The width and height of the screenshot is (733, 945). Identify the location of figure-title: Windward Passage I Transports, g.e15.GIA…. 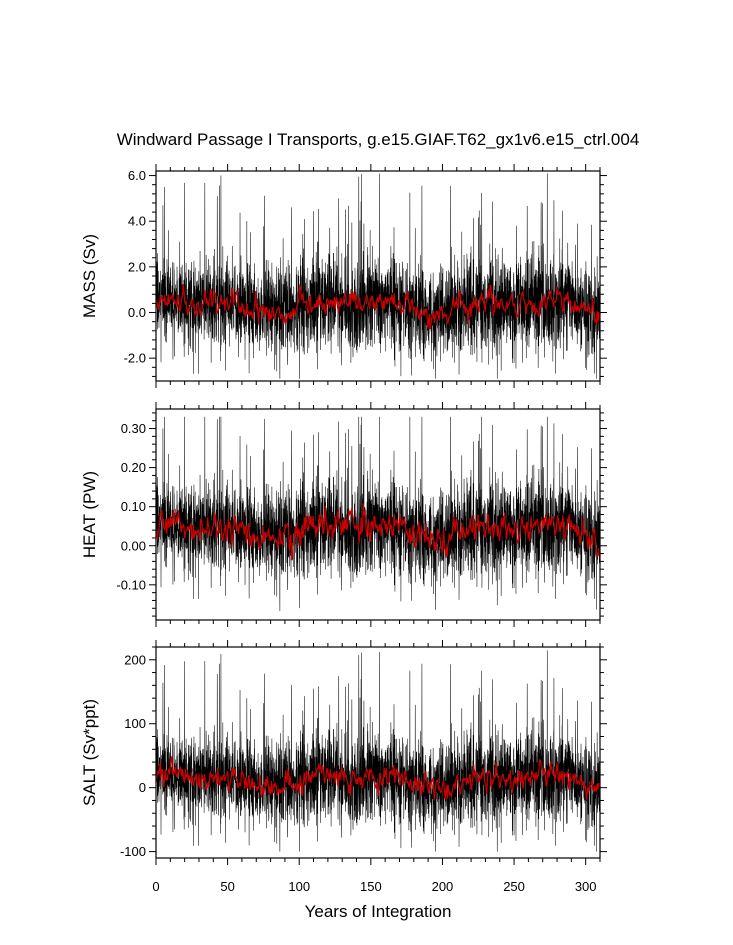
(378, 139).